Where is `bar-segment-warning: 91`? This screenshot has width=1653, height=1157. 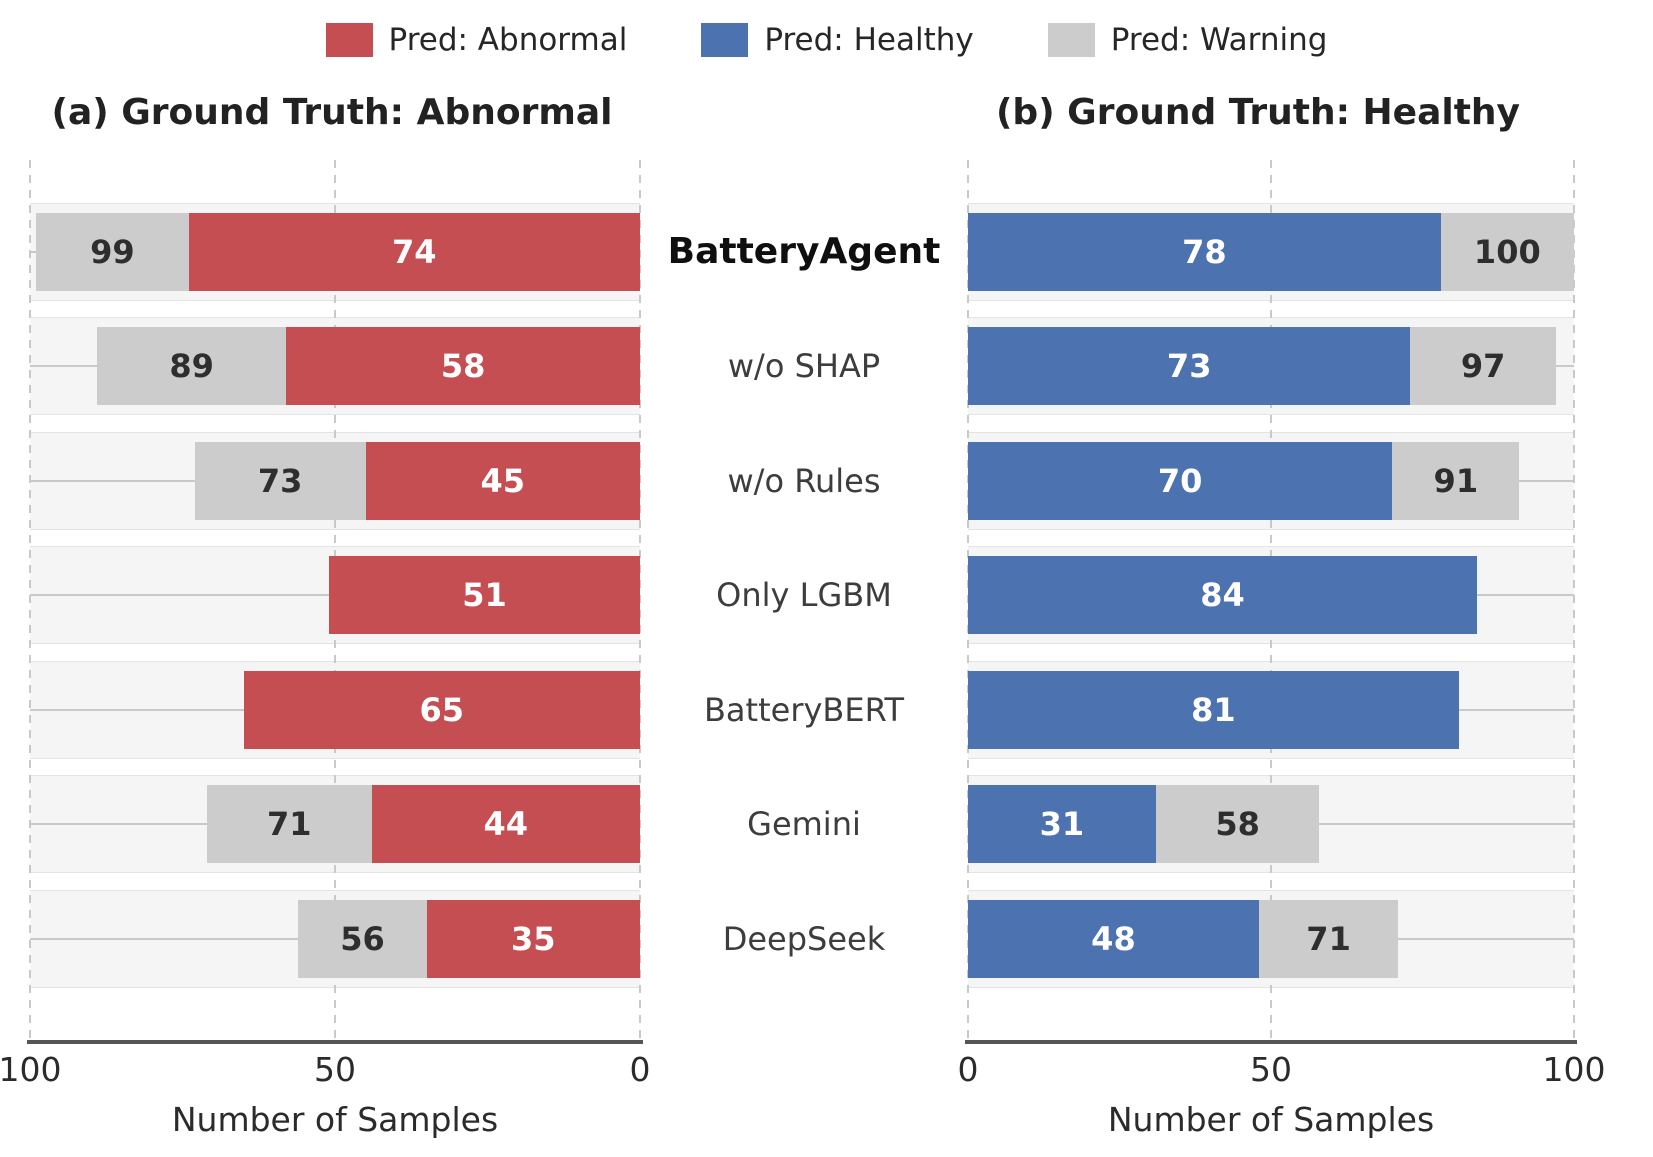
bar-segment-warning: 91 is located at coordinates (1456, 480).